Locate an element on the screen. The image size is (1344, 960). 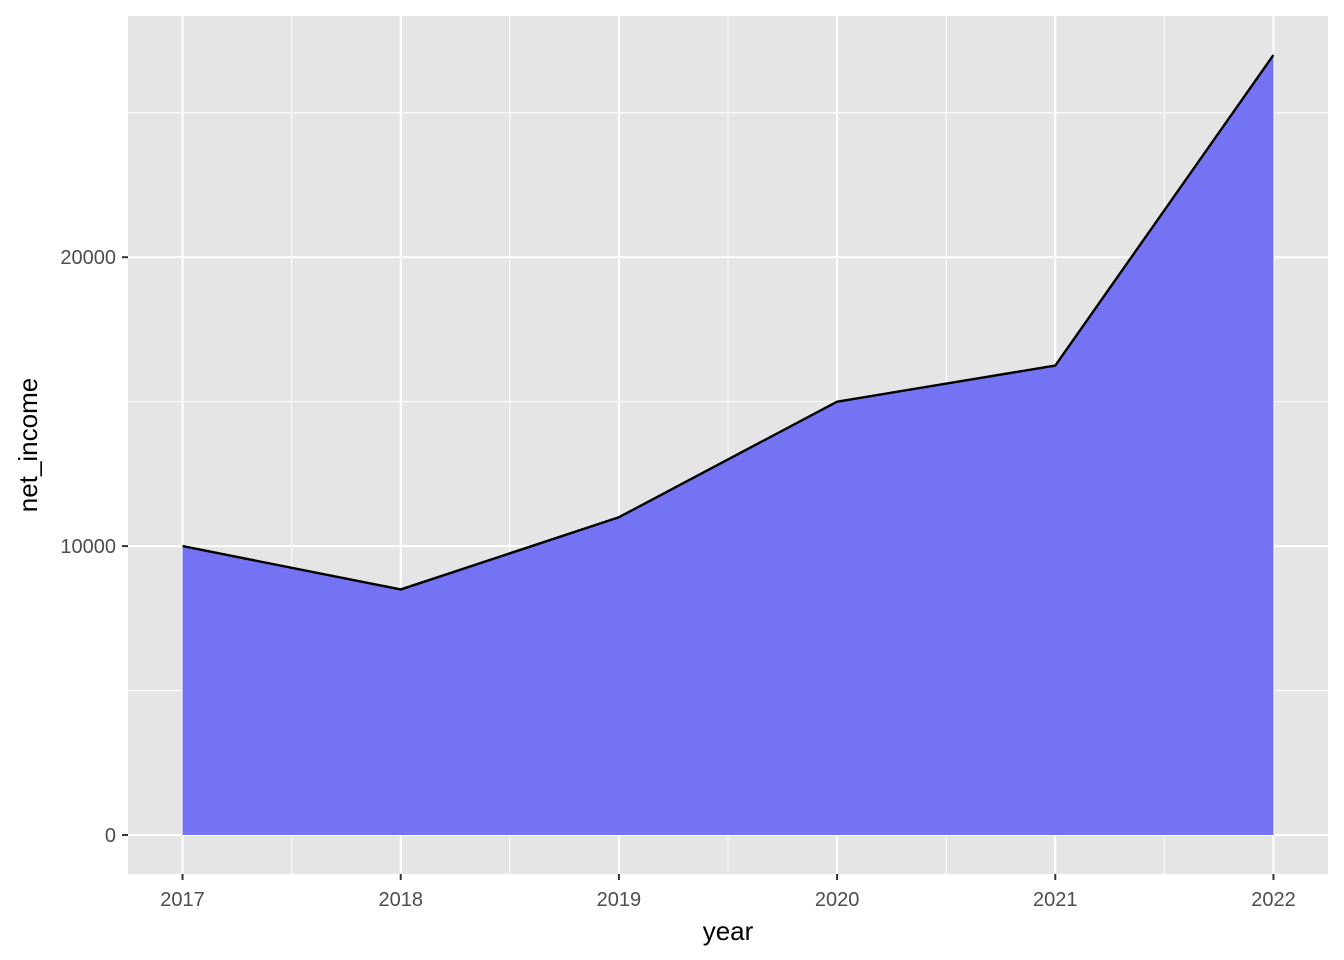
y-axis-title: net_income is located at coordinates (28, 445).